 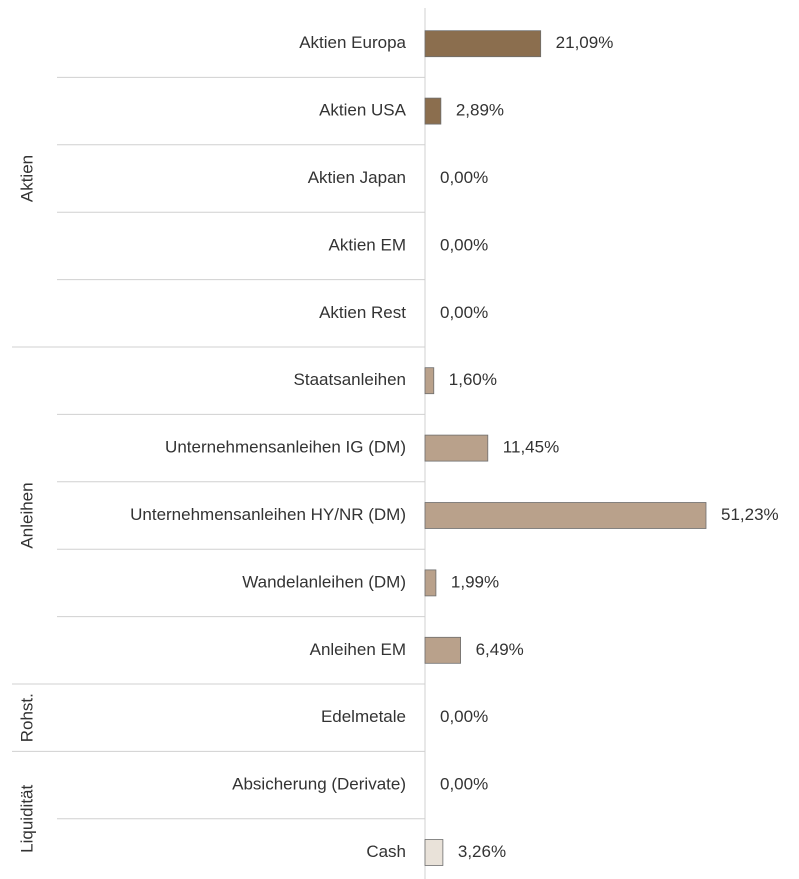 What do you see at coordinates (350, 379) in the screenshot?
I see `category-label: Staatsanleihen` at bounding box center [350, 379].